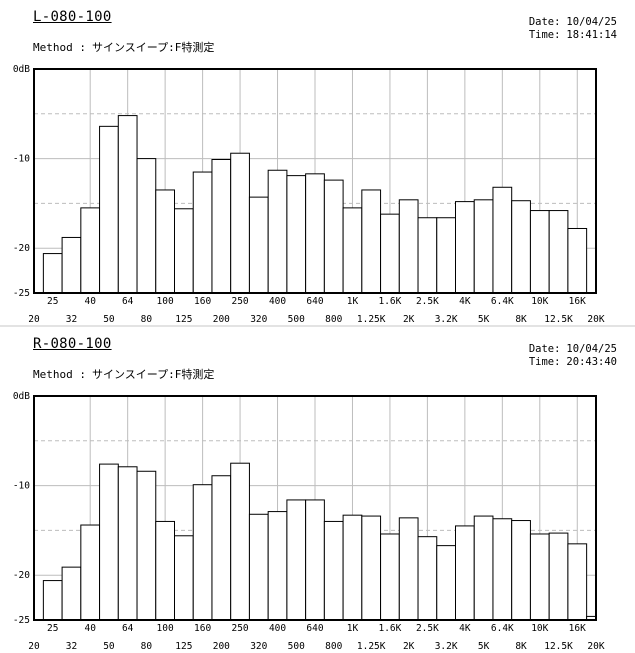 Image resolution: width=635 pixels, height=653 pixels. What do you see at coordinates (317, 326) in the screenshot?
I see `panel-divider` at bounding box center [317, 326].